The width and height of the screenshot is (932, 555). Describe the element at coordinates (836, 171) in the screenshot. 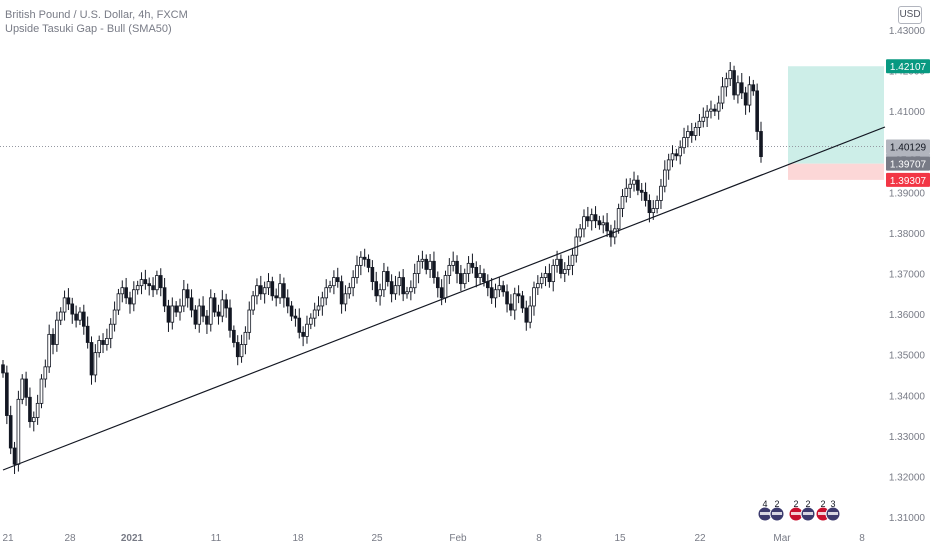

I see `stop-zone` at that location.